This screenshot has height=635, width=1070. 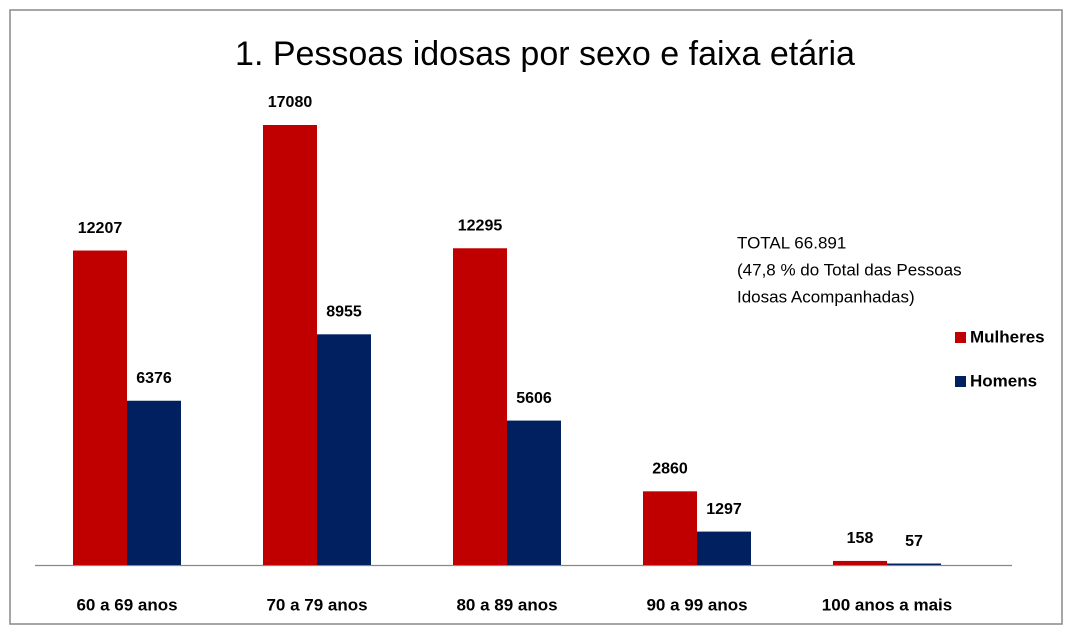 I want to click on x-tick-label: 80 a 89 anos, so click(x=506, y=604).